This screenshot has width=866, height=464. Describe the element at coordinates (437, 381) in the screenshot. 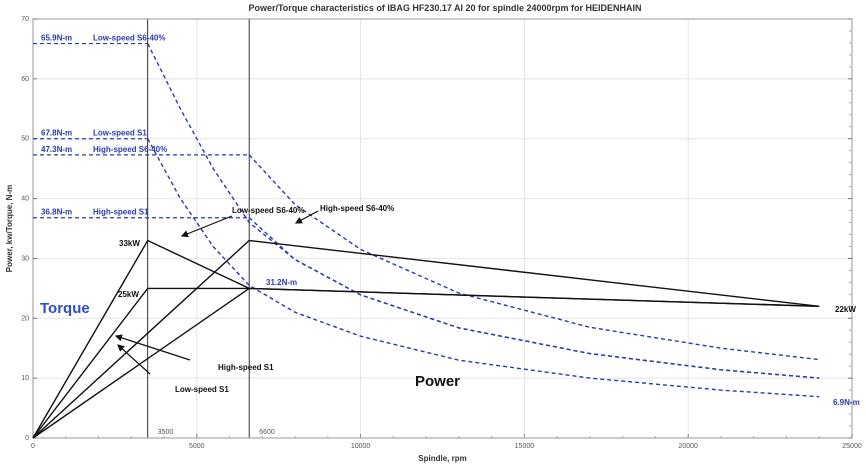

I see `power-text: Power` at that location.